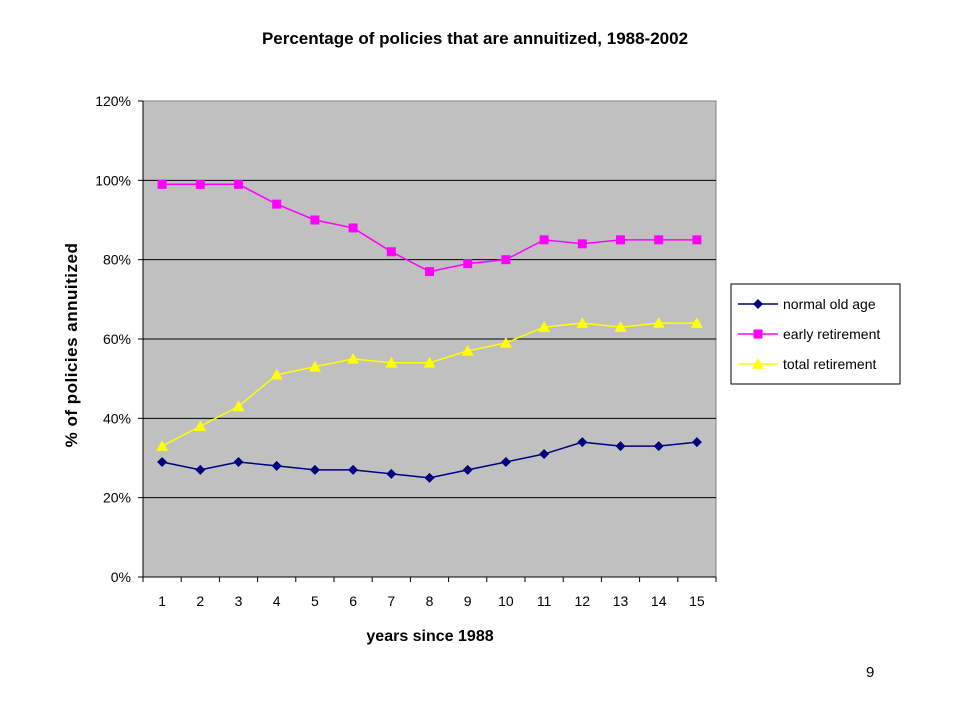  I want to click on x-tick-label: 8, so click(430, 601).